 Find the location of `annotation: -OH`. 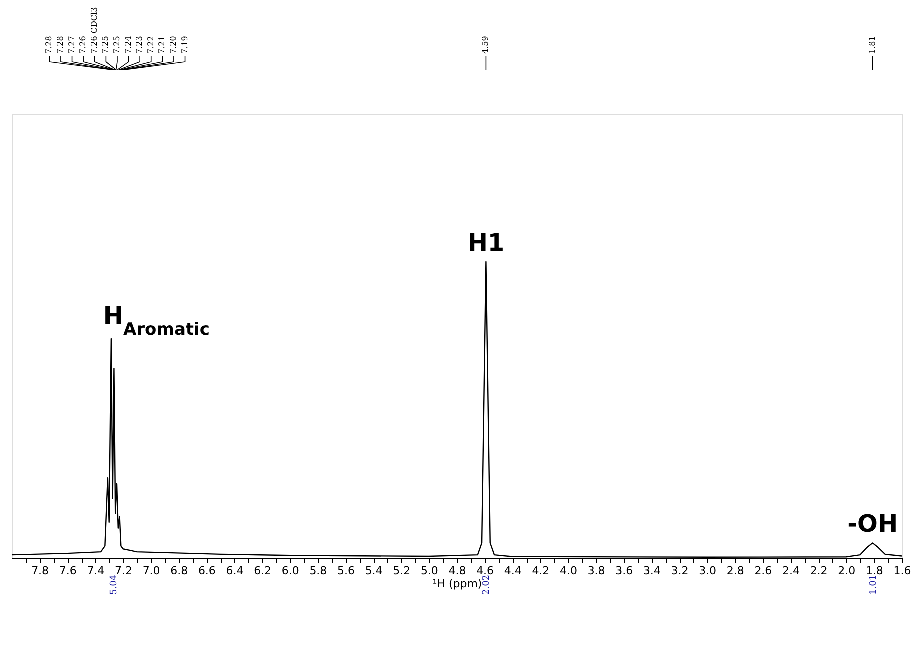

annotation: -OH is located at coordinates (873, 524).